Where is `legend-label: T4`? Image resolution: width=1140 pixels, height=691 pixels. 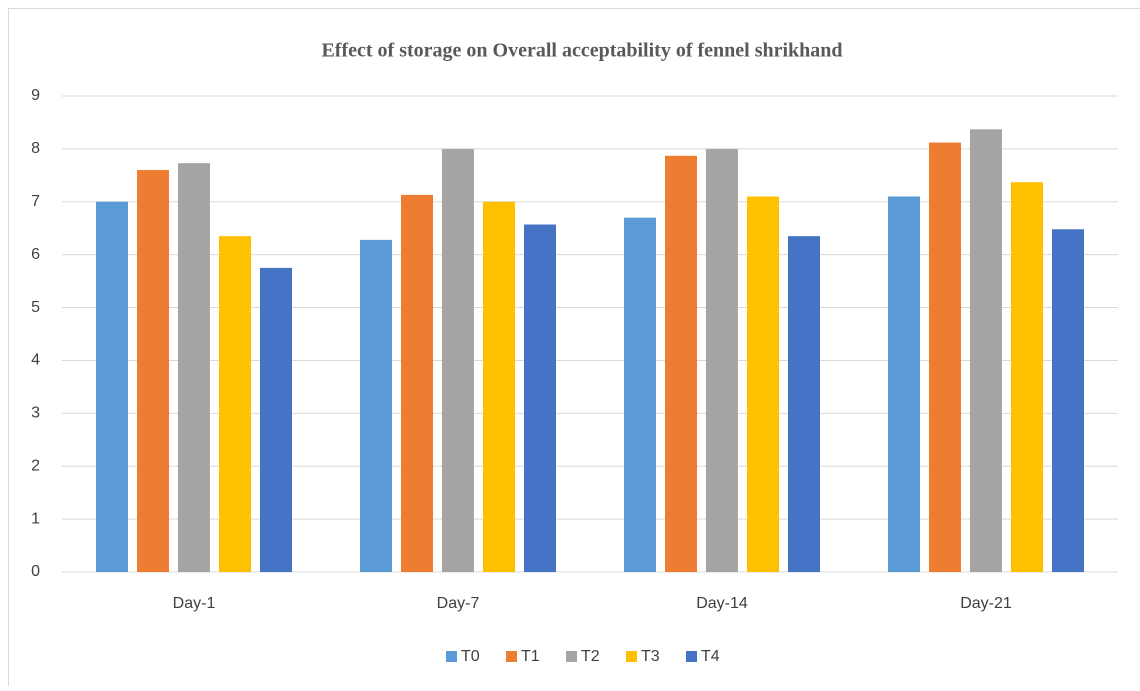
legend-label: T4 is located at coordinates (710, 656).